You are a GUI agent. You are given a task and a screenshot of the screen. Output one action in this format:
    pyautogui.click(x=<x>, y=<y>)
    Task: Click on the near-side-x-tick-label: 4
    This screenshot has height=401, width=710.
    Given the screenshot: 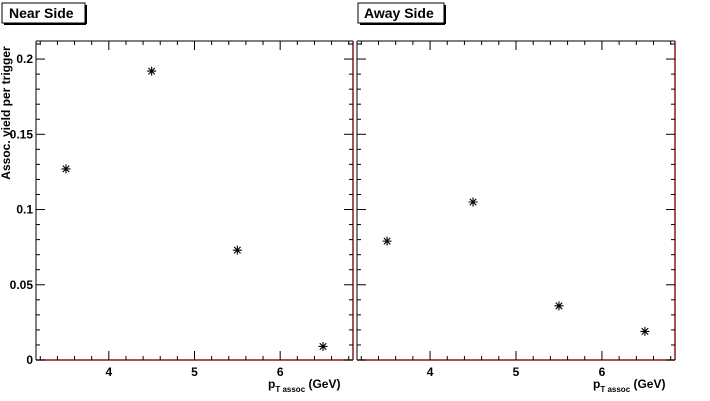 What is the action you would take?
    pyautogui.click(x=108, y=372)
    